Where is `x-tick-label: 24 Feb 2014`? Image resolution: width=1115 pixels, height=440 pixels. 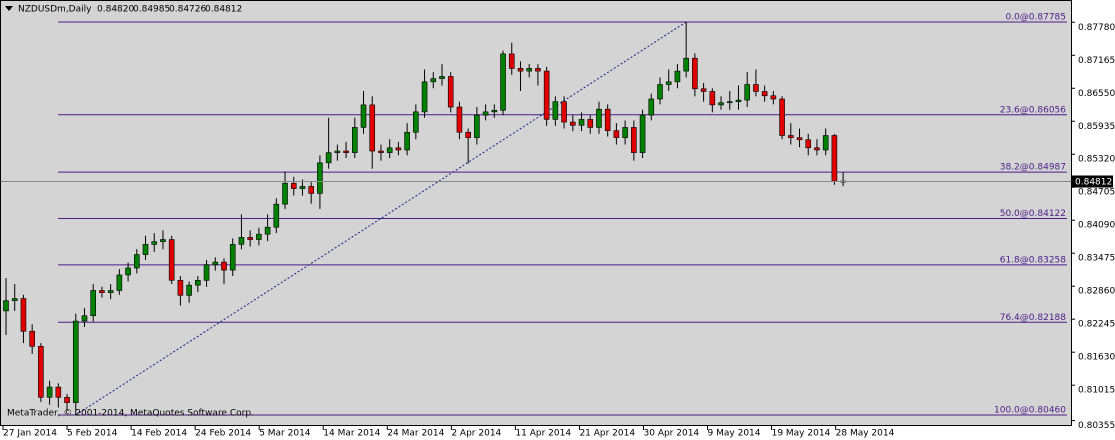 x-tick-label: 24 Feb 2014 is located at coordinates (223, 434).